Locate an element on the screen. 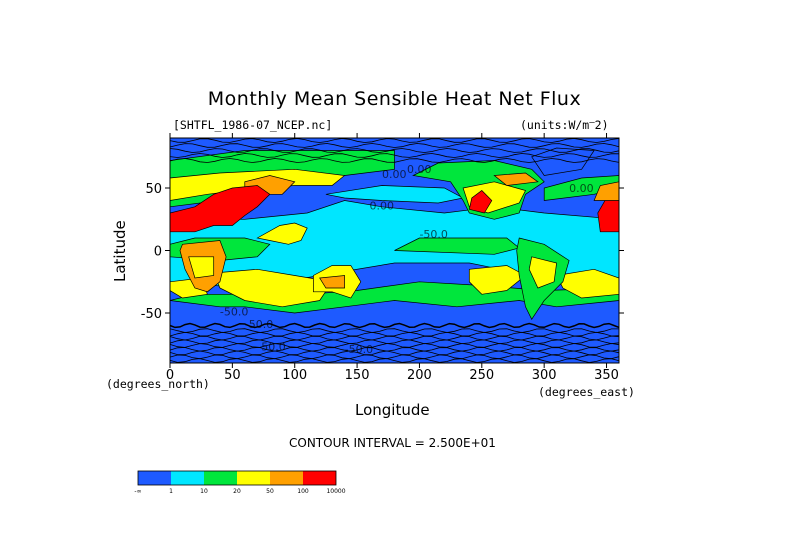 The width and height of the screenshot is (789, 558). legend-label: -∞ is located at coordinates (137, 491).